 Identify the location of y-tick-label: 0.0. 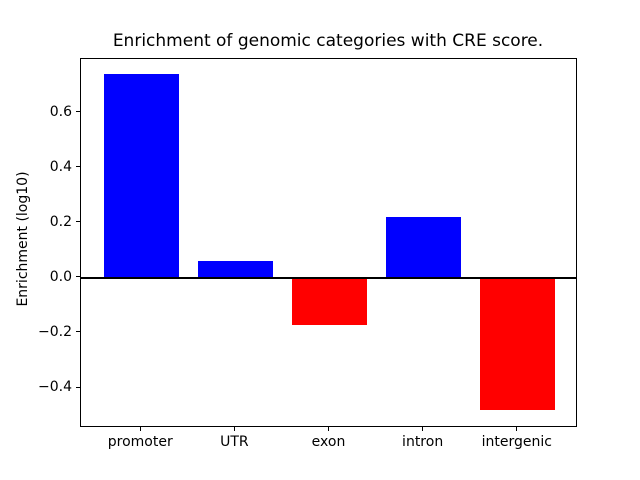
(60, 276).